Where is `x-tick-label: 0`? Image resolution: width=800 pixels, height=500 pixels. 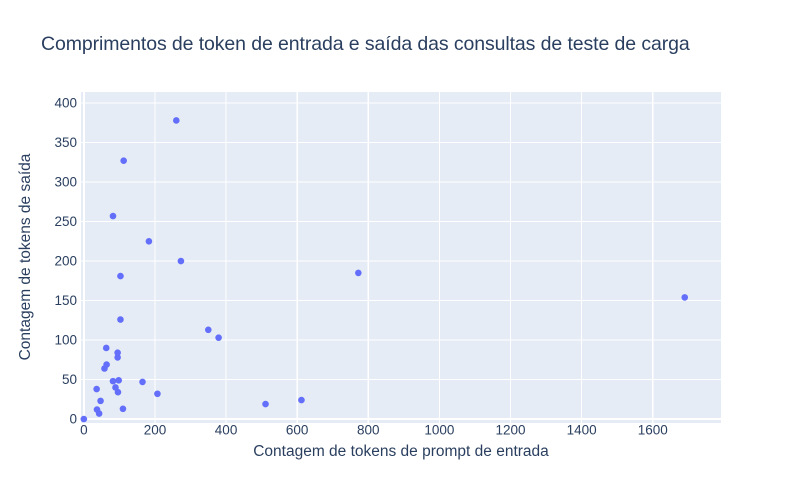 x-tick-label: 0 is located at coordinates (84, 430).